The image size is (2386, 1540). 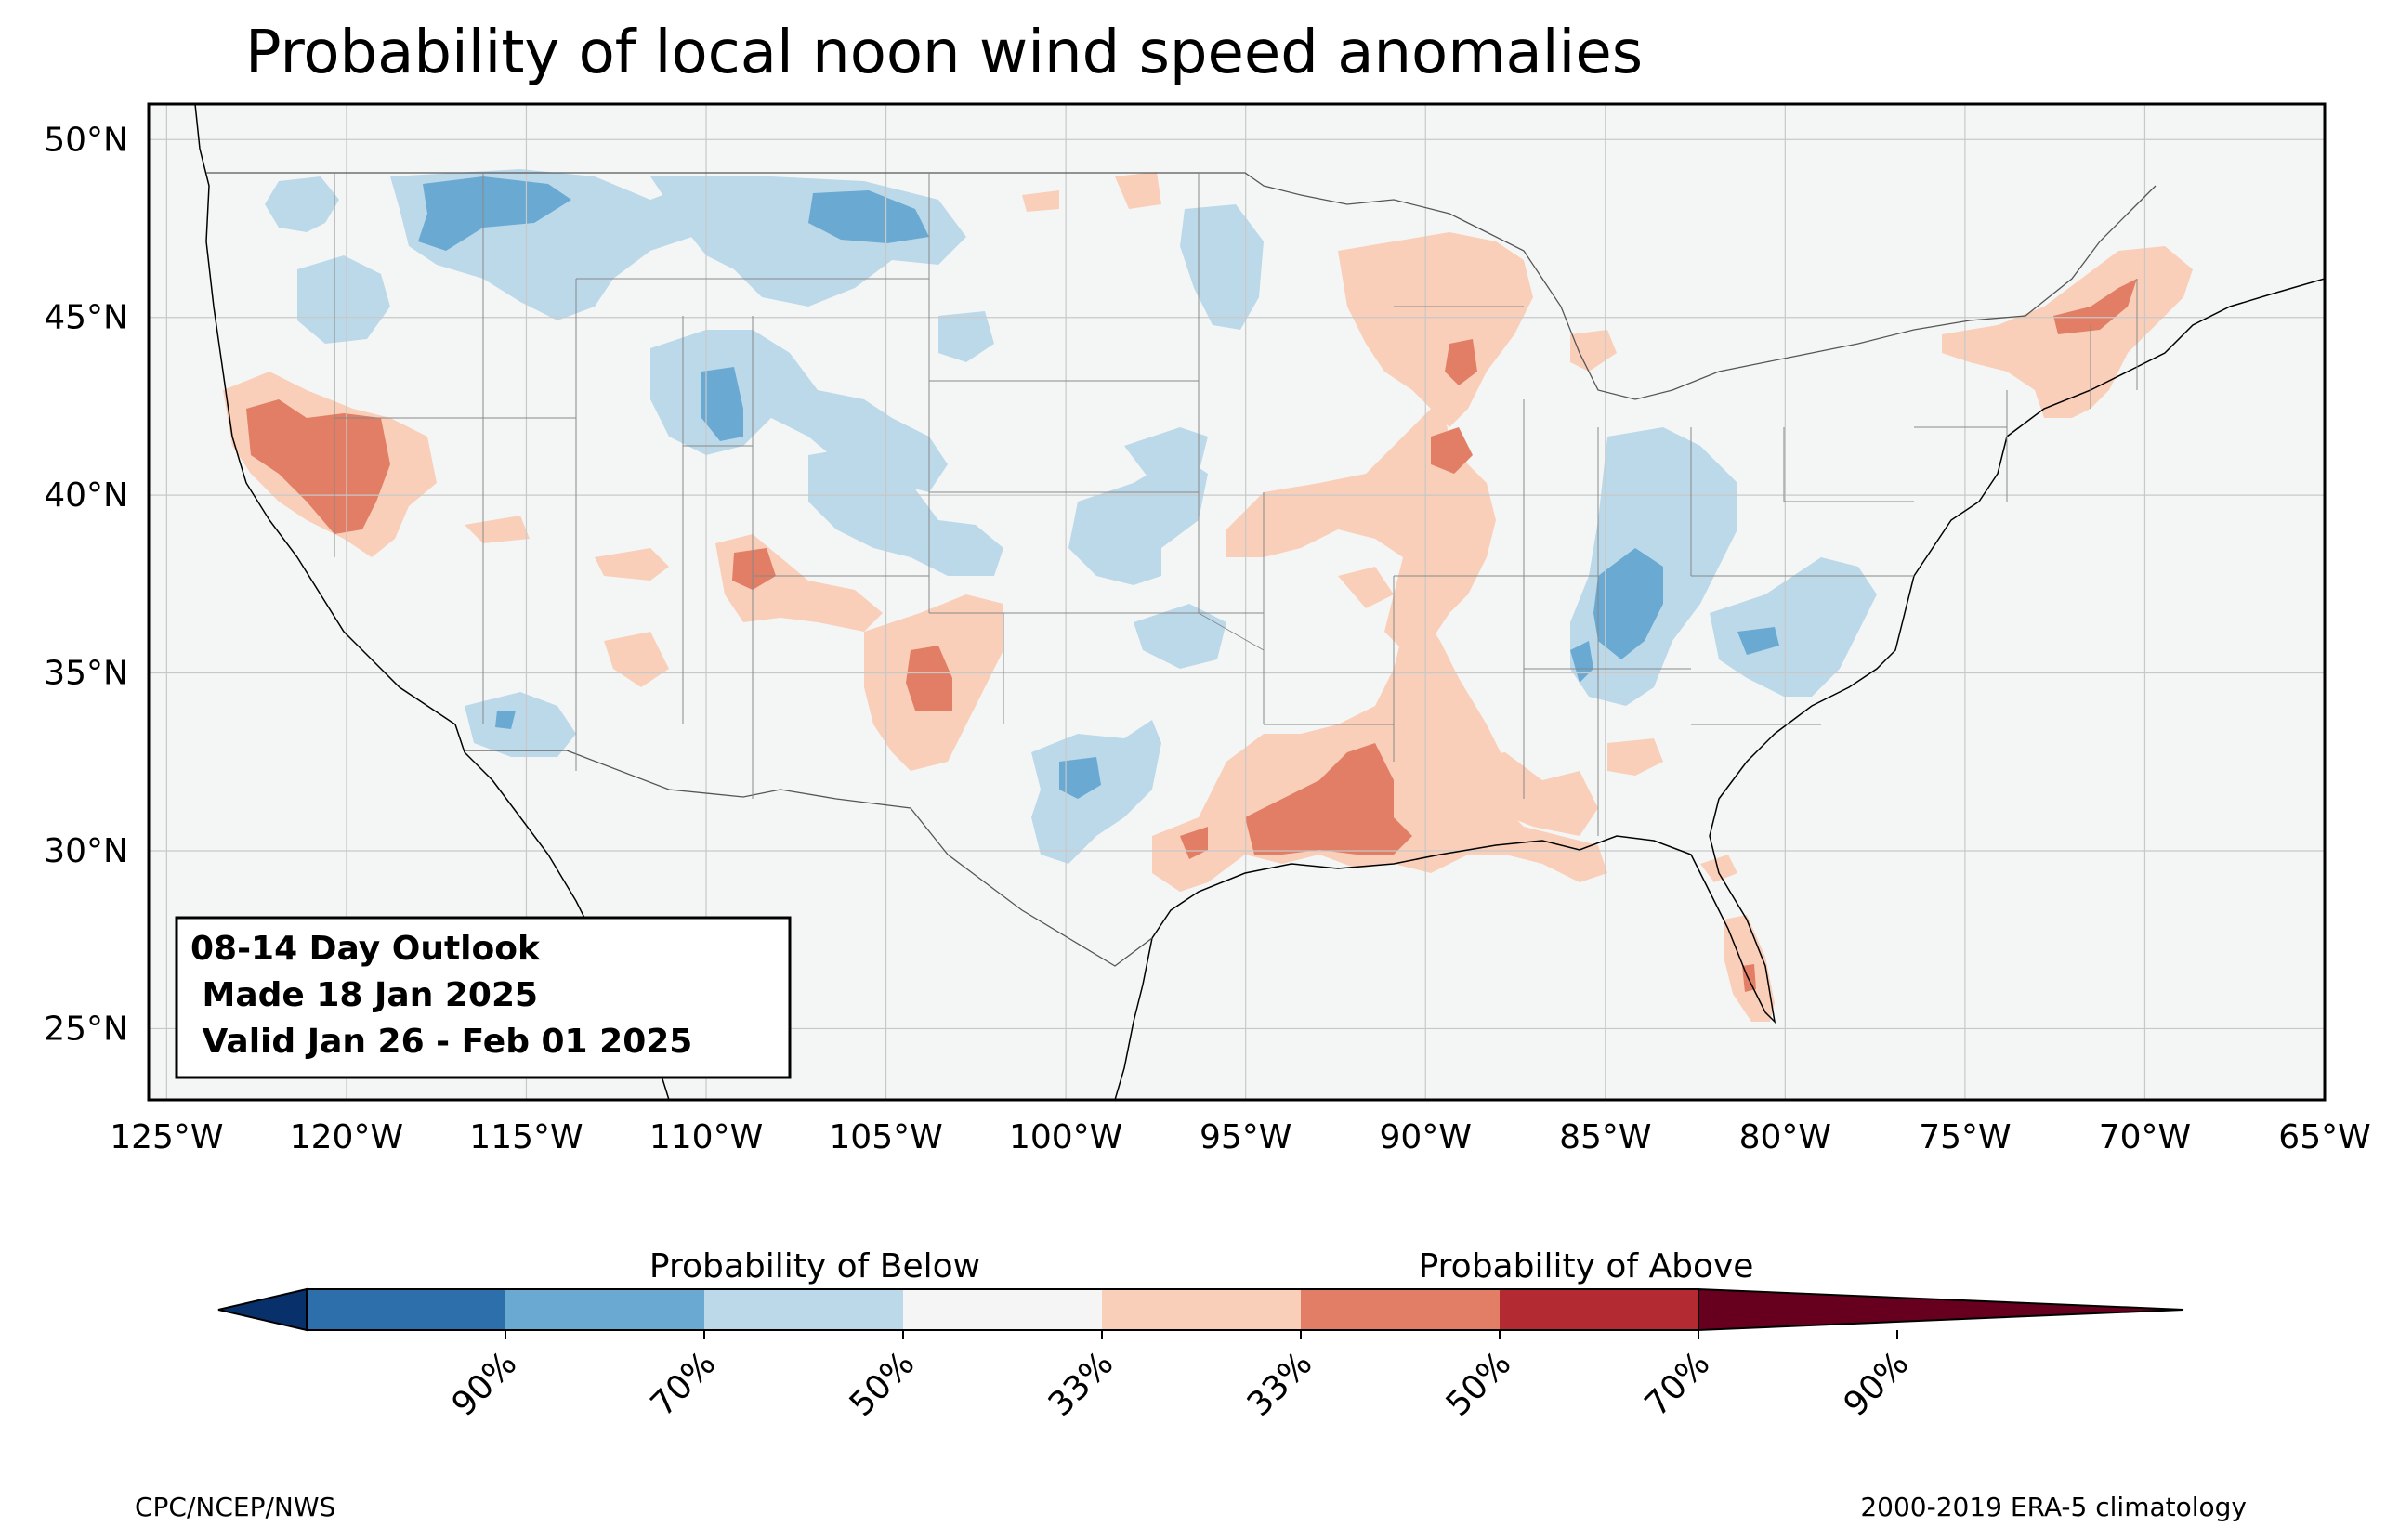 What do you see at coordinates (432, 602) in the screenshot?
I see `coastline-west` at bounding box center [432, 602].